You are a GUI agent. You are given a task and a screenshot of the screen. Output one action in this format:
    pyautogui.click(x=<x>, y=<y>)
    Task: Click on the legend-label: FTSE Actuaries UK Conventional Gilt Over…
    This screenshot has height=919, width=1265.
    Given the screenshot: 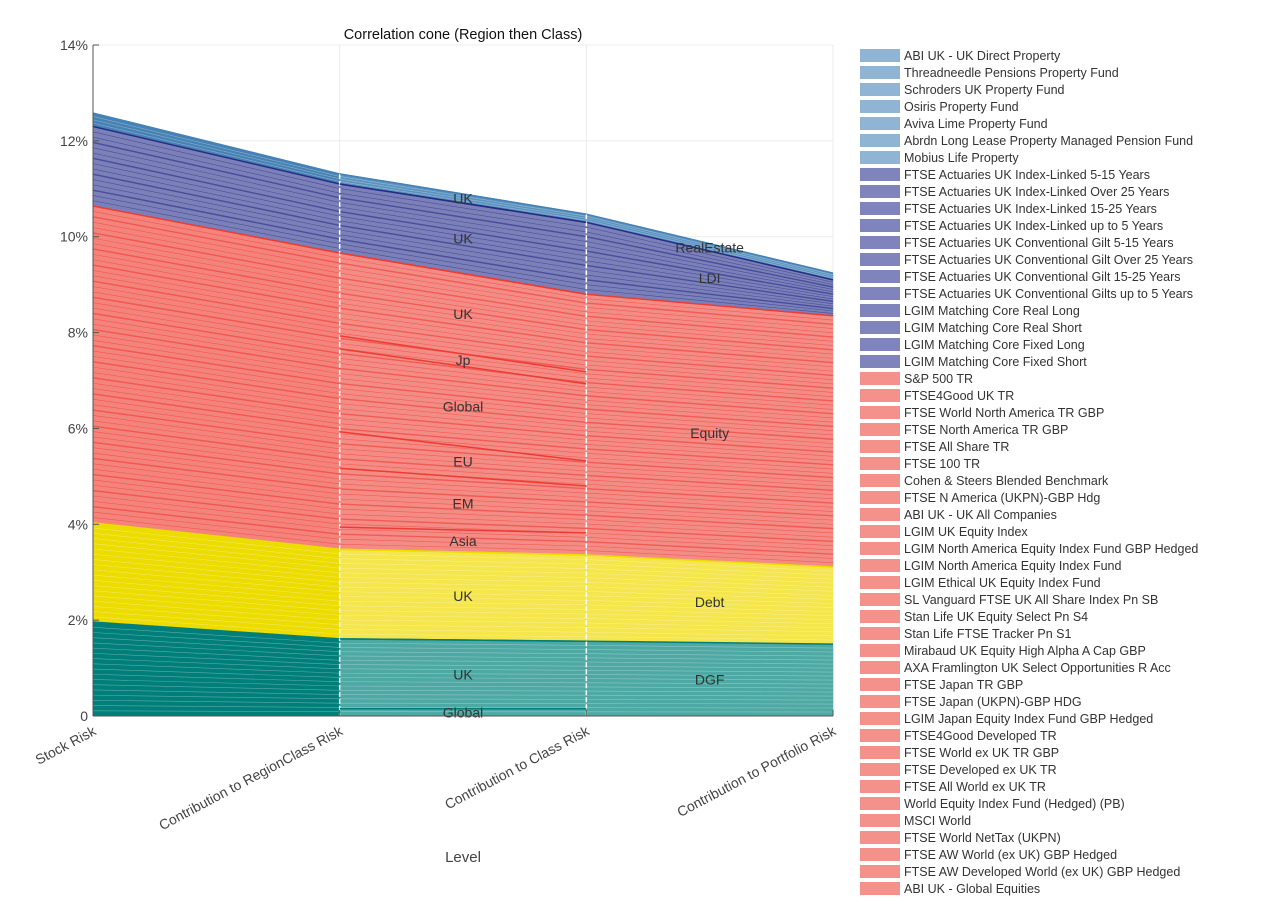 What is the action you would take?
    pyautogui.click(x=1049, y=259)
    